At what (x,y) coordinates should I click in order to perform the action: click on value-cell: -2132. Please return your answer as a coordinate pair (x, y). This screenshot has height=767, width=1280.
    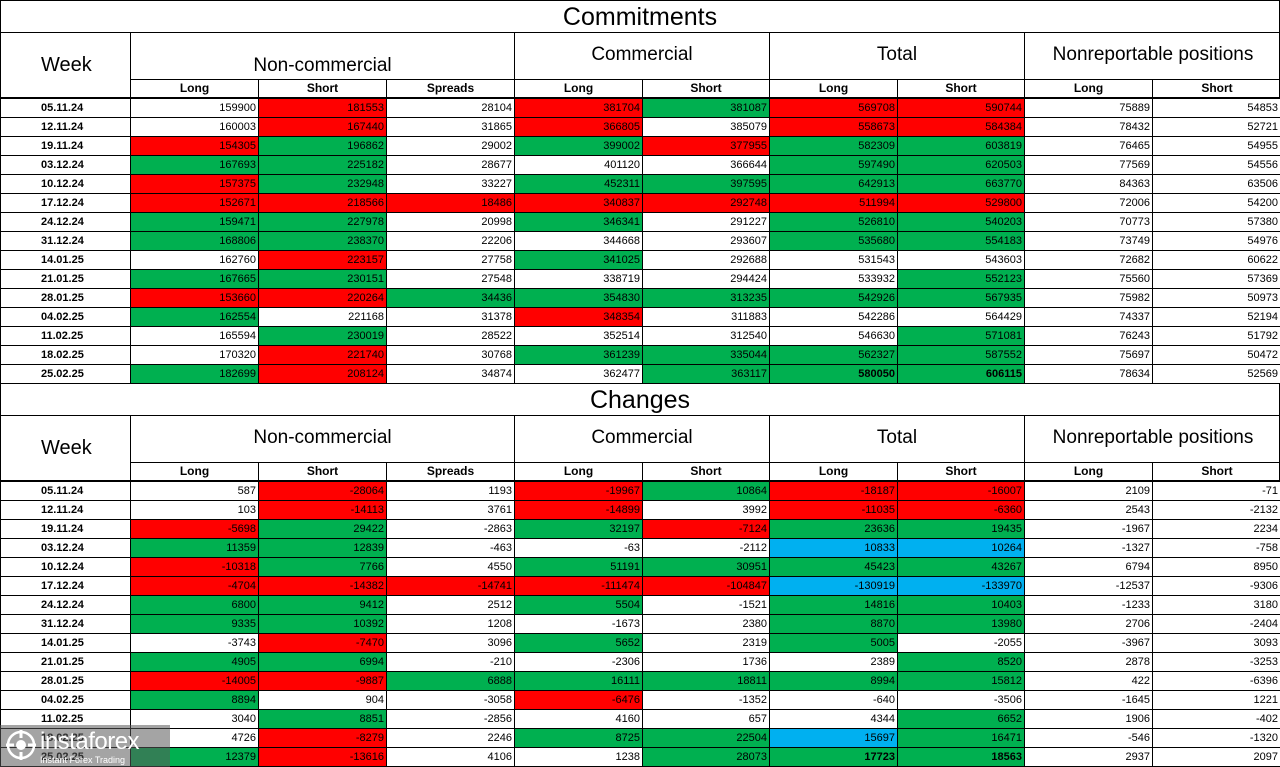
    Looking at the image, I should click on (1216, 510).